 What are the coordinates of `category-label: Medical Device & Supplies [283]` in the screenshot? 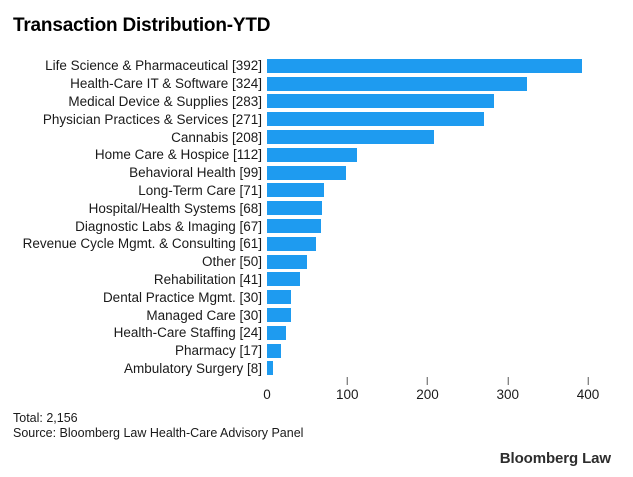 It's located at (165, 101).